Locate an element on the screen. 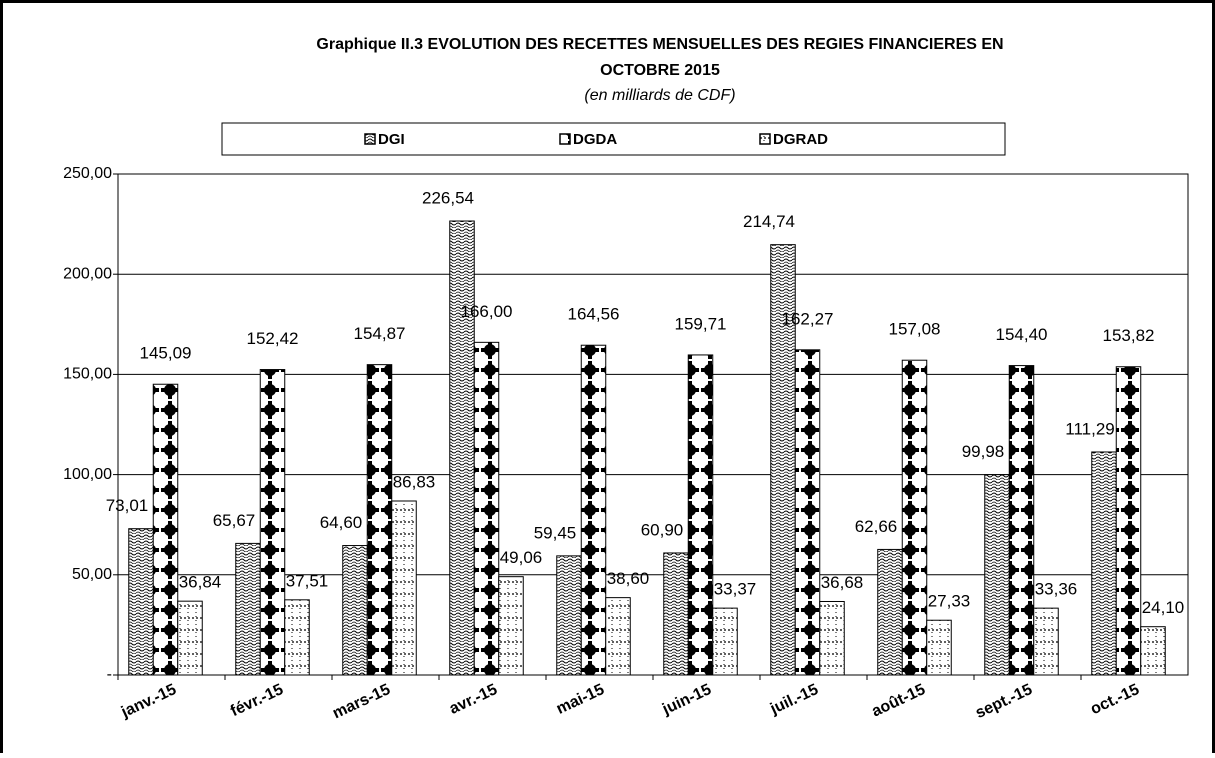  value-label: 59,45 is located at coordinates (555, 532).